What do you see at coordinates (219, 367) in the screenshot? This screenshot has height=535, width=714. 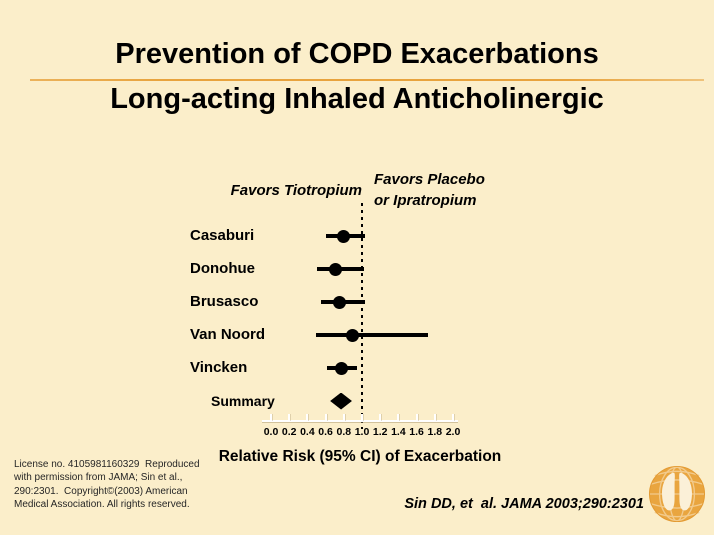 I see `study-label: Vincken` at bounding box center [219, 367].